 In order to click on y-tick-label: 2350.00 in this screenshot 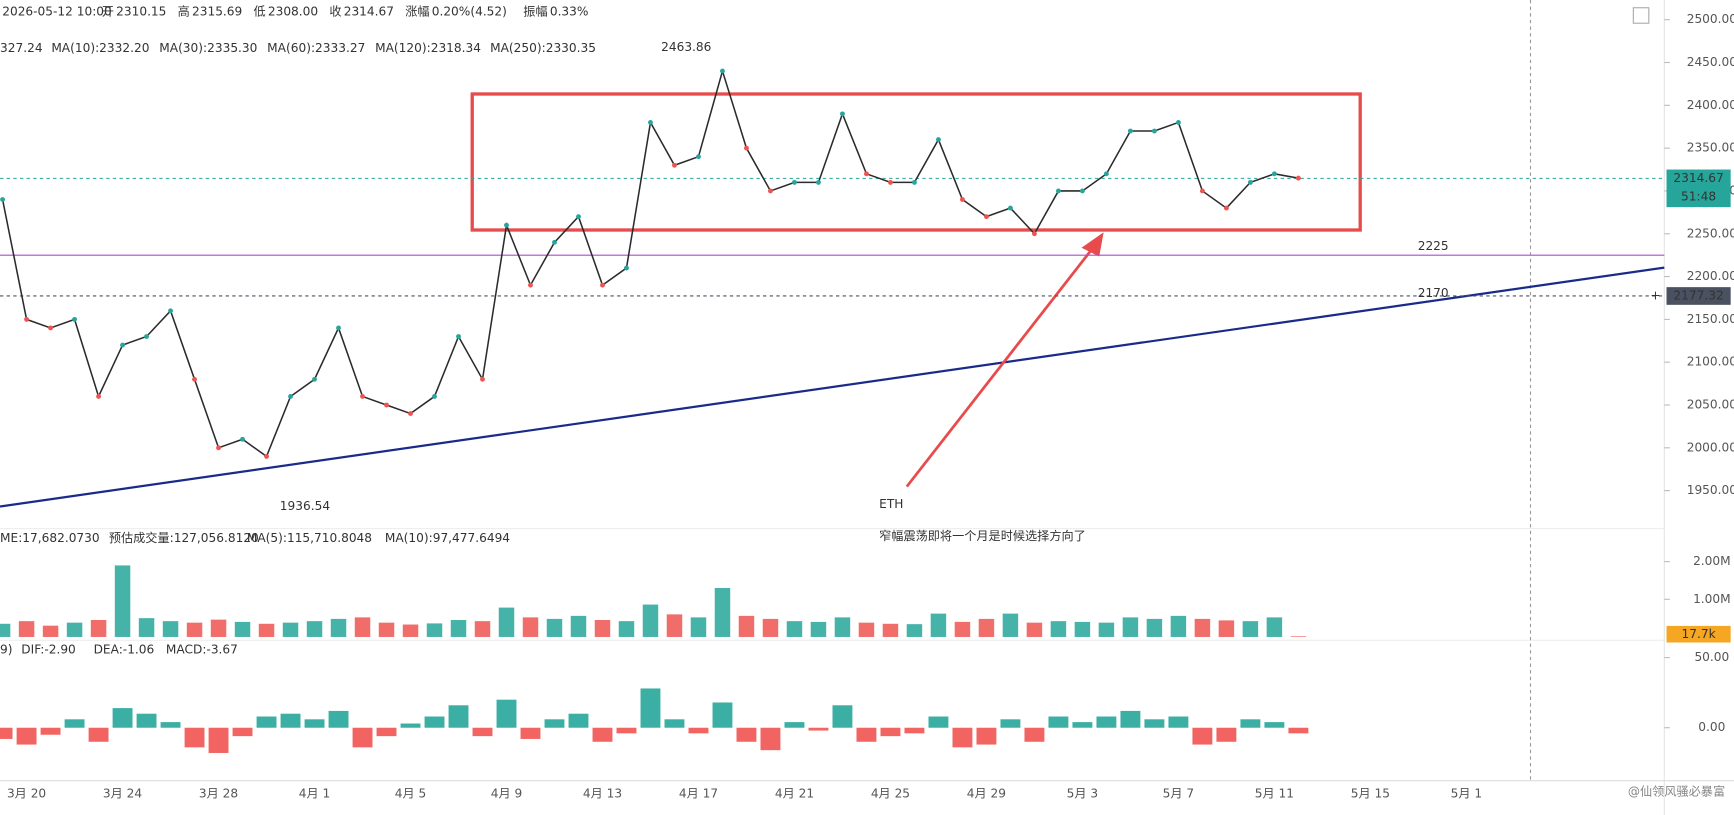, I will do `click(1710, 148)`.